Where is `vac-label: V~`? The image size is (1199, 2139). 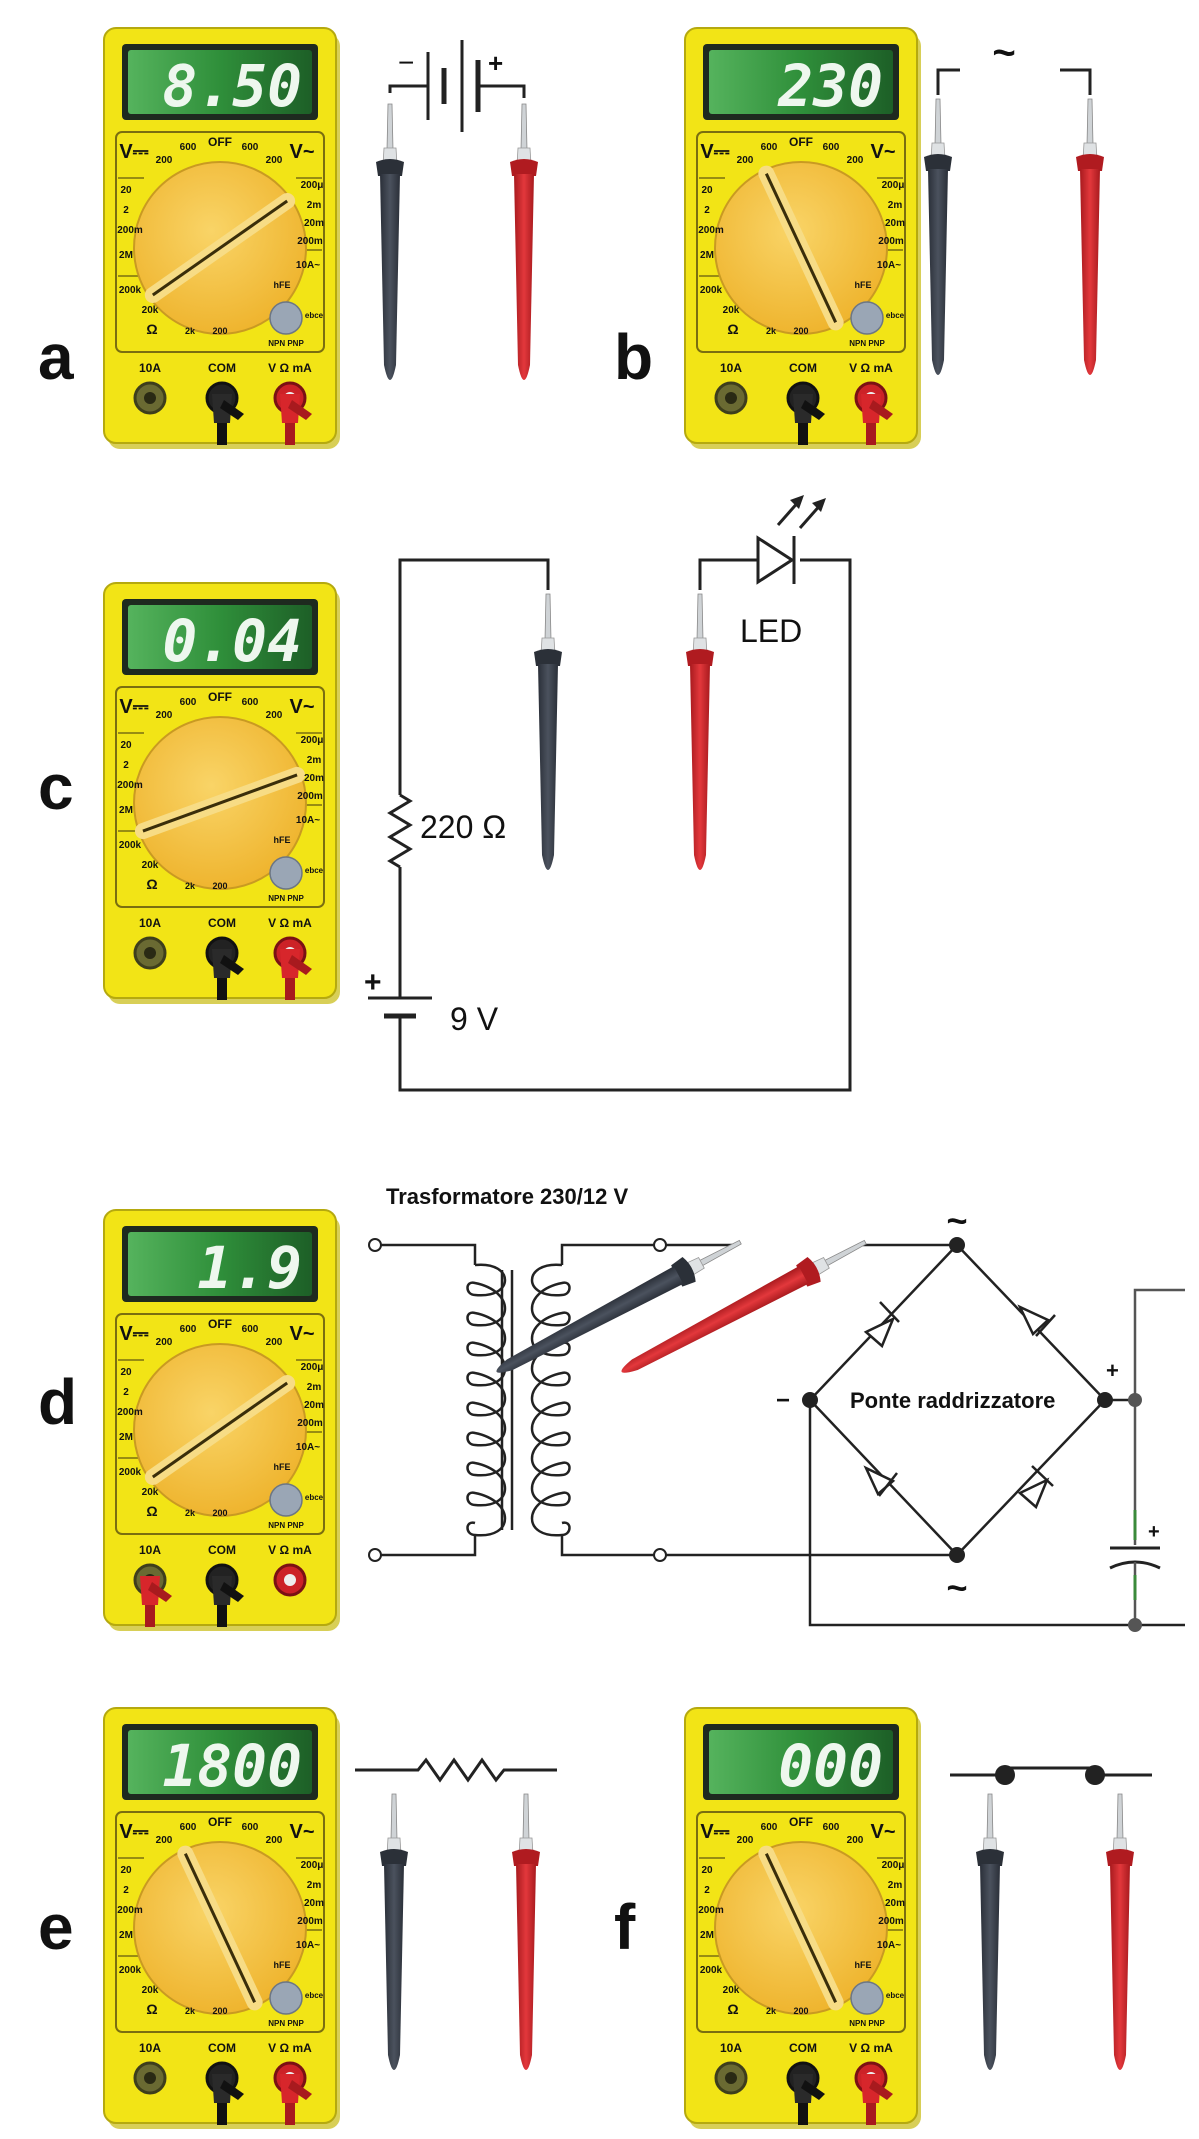 vac-label: V~ is located at coordinates (882, 1832).